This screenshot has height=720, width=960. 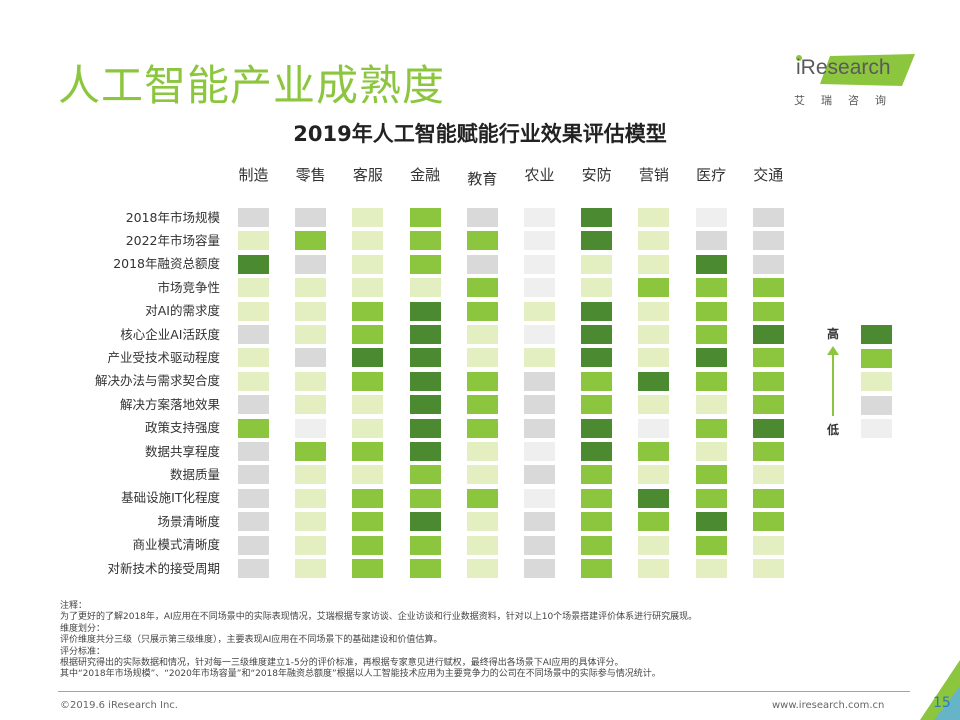 What do you see at coordinates (119, 705) in the screenshot?
I see `copyright: ©2019.6 iResearch Inc.` at bounding box center [119, 705].